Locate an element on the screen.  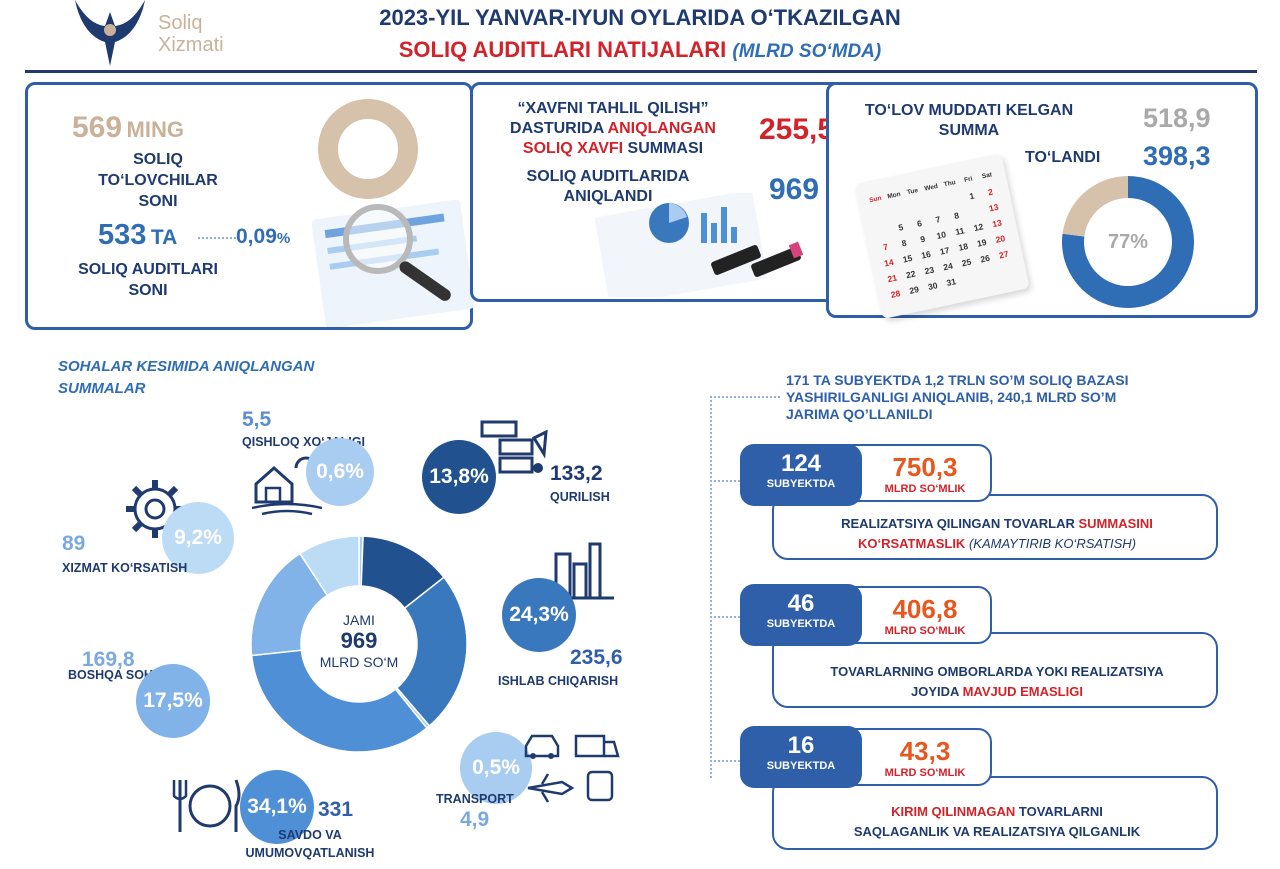
page-title-red: SOLIQ AUDITLARI NATIJALARI is located at coordinates (562, 49).